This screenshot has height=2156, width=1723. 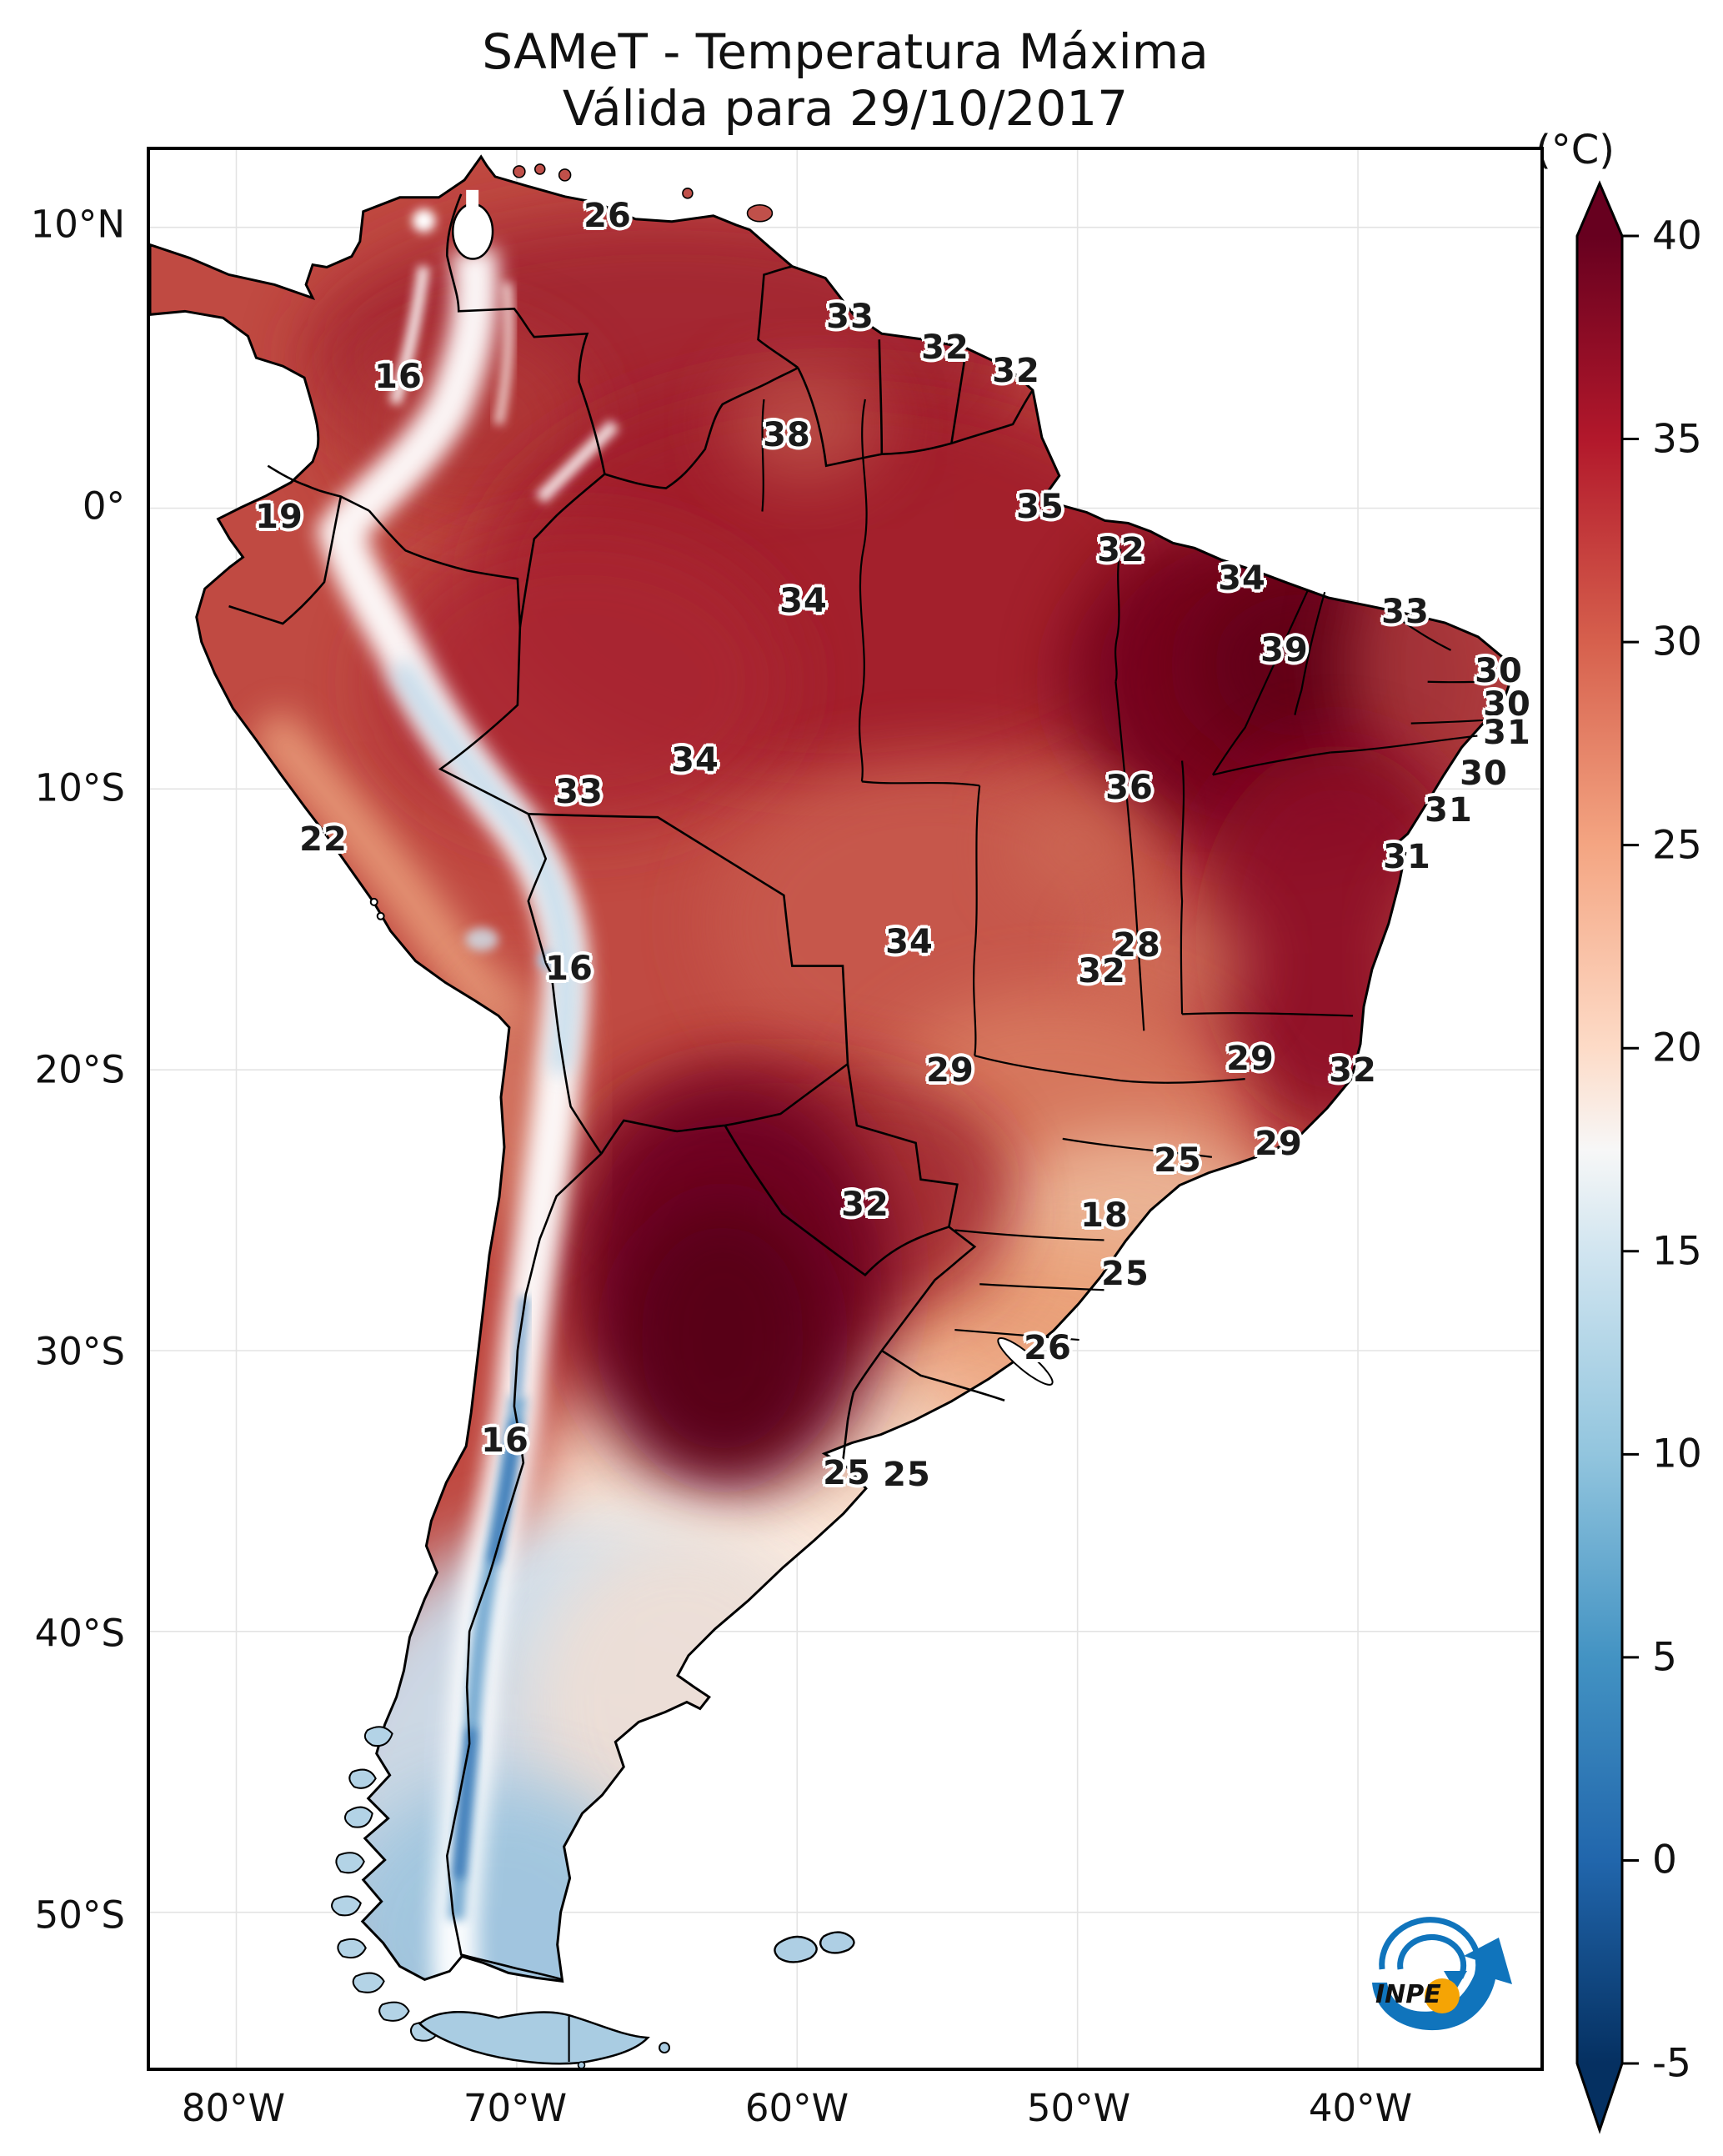 What do you see at coordinates (845, 108) in the screenshot?
I see `map-title-line2: Válida para 29/10/2017` at bounding box center [845, 108].